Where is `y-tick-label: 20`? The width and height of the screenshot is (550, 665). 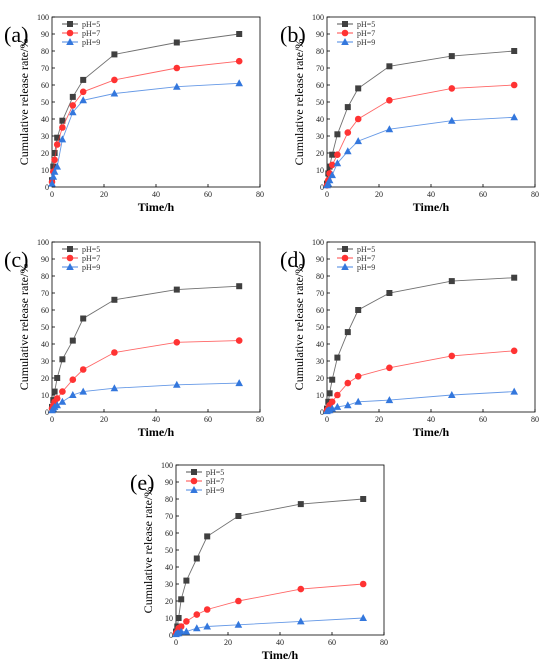
y-tick-label: 20 is located at coordinates (320, 153).